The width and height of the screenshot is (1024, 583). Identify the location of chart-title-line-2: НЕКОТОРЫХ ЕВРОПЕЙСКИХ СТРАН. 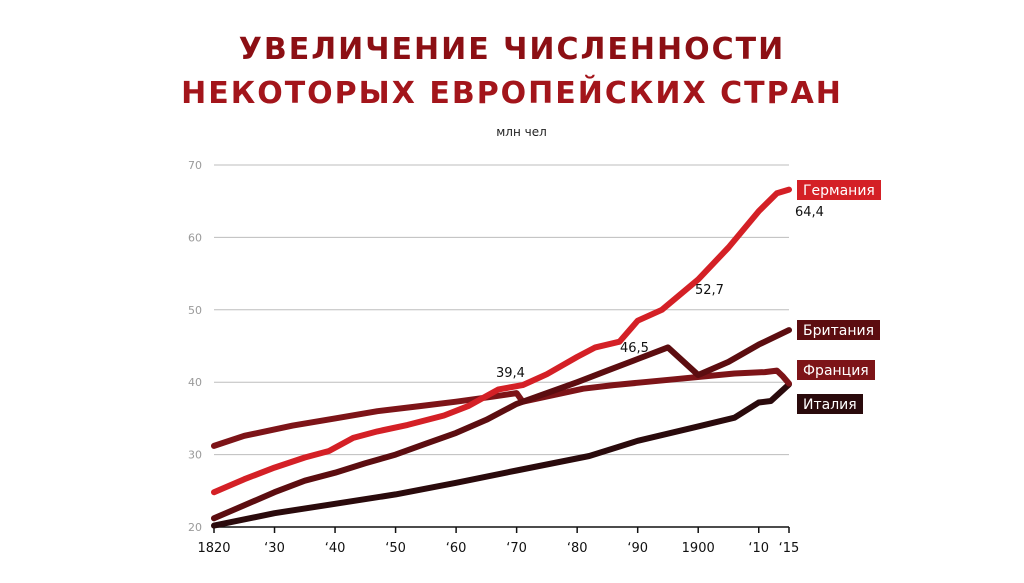
(512, 93).